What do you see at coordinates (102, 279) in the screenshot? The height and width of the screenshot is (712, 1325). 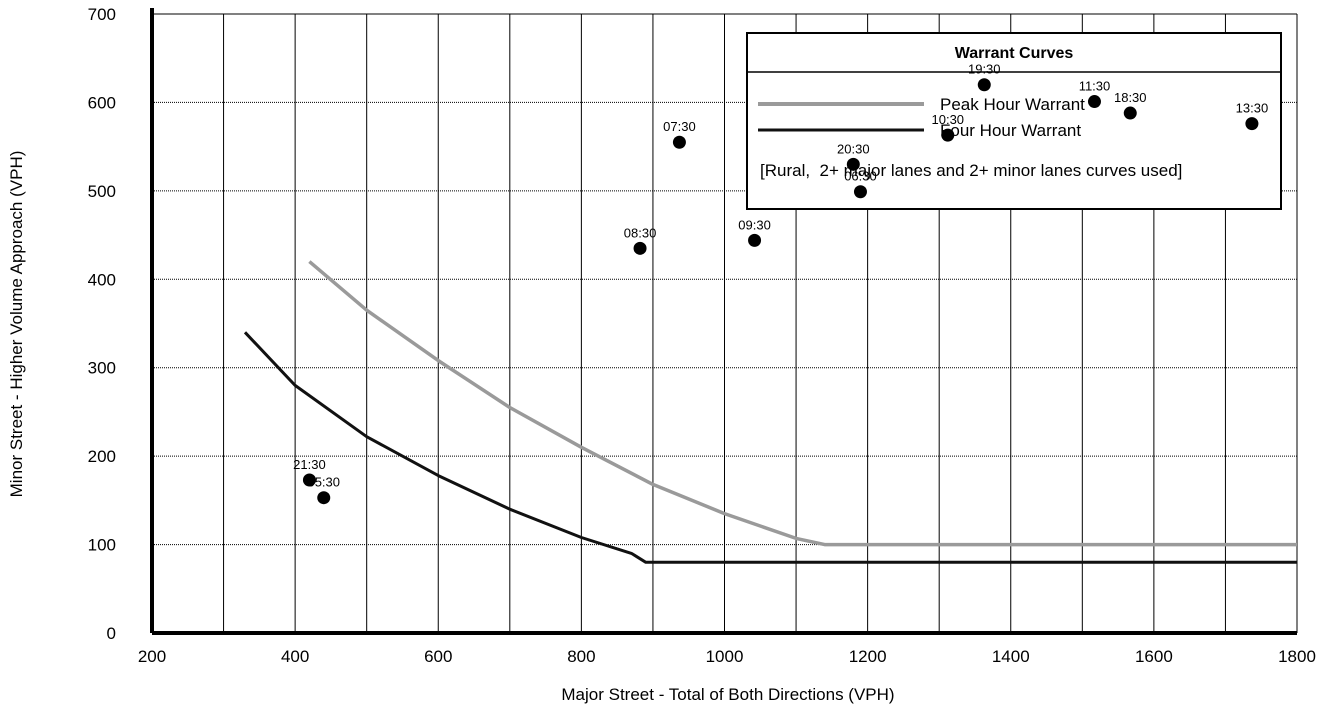 I see `y-tick-label: 400` at bounding box center [102, 279].